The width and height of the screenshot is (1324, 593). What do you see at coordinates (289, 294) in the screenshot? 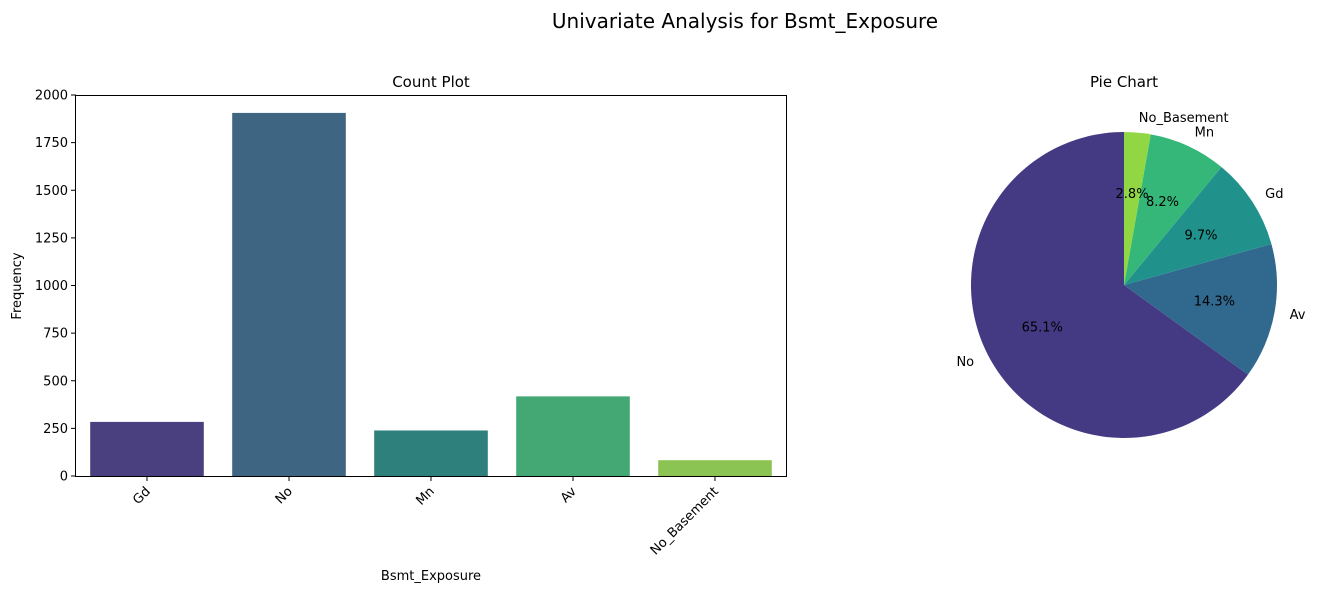
I see `bar-no` at bounding box center [289, 294].